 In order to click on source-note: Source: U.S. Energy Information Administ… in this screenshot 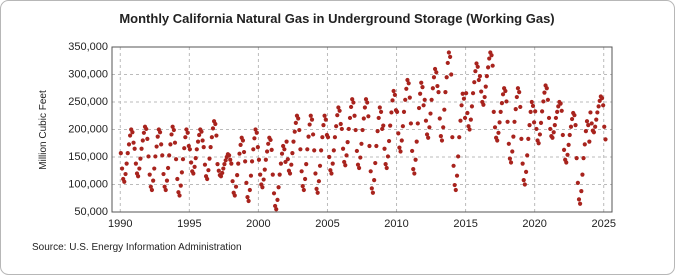, I will do `click(137, 247)`.